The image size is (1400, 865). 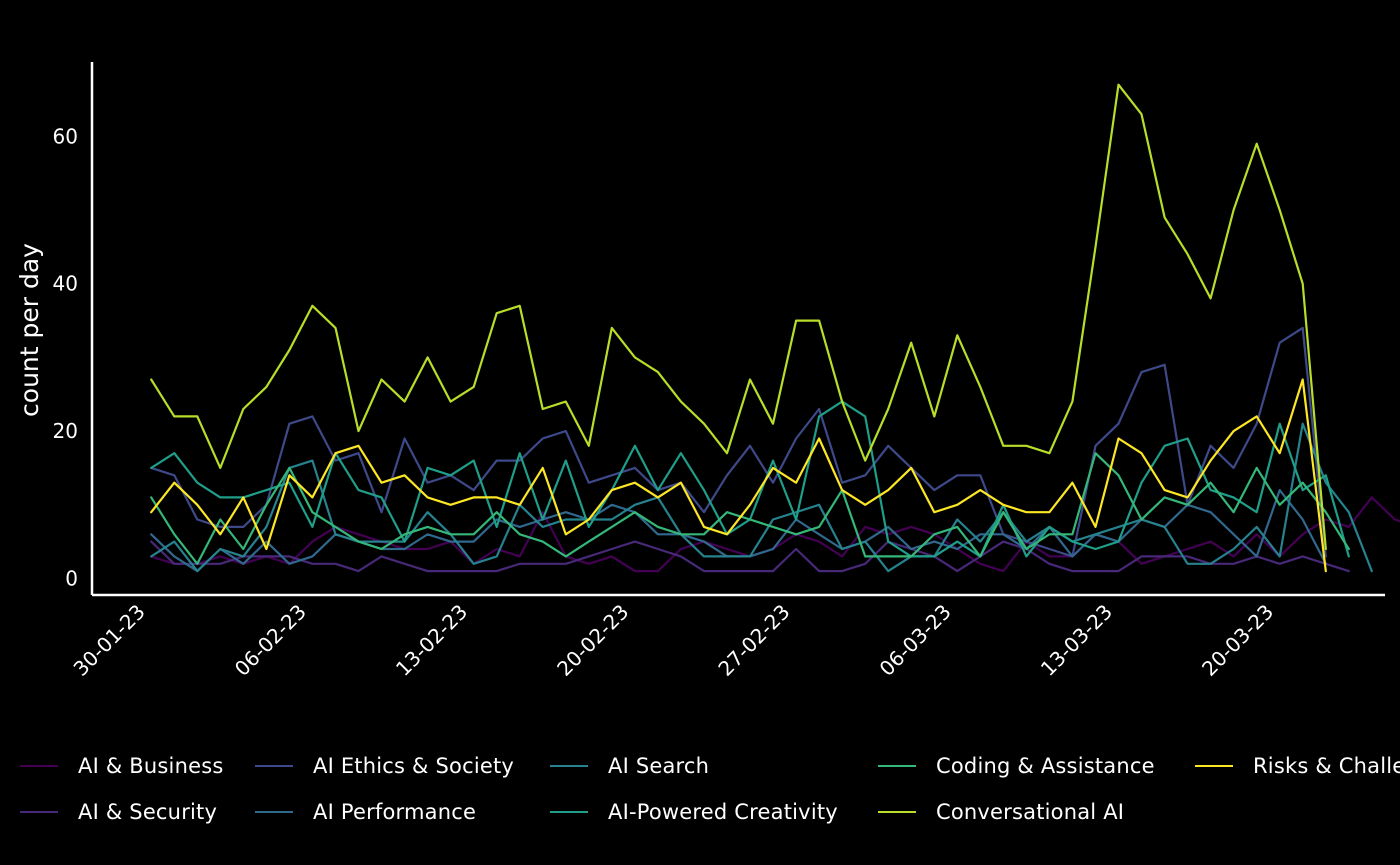 I want to click on legend-label: Risks & Challenges, so click(x=1326, y=766).